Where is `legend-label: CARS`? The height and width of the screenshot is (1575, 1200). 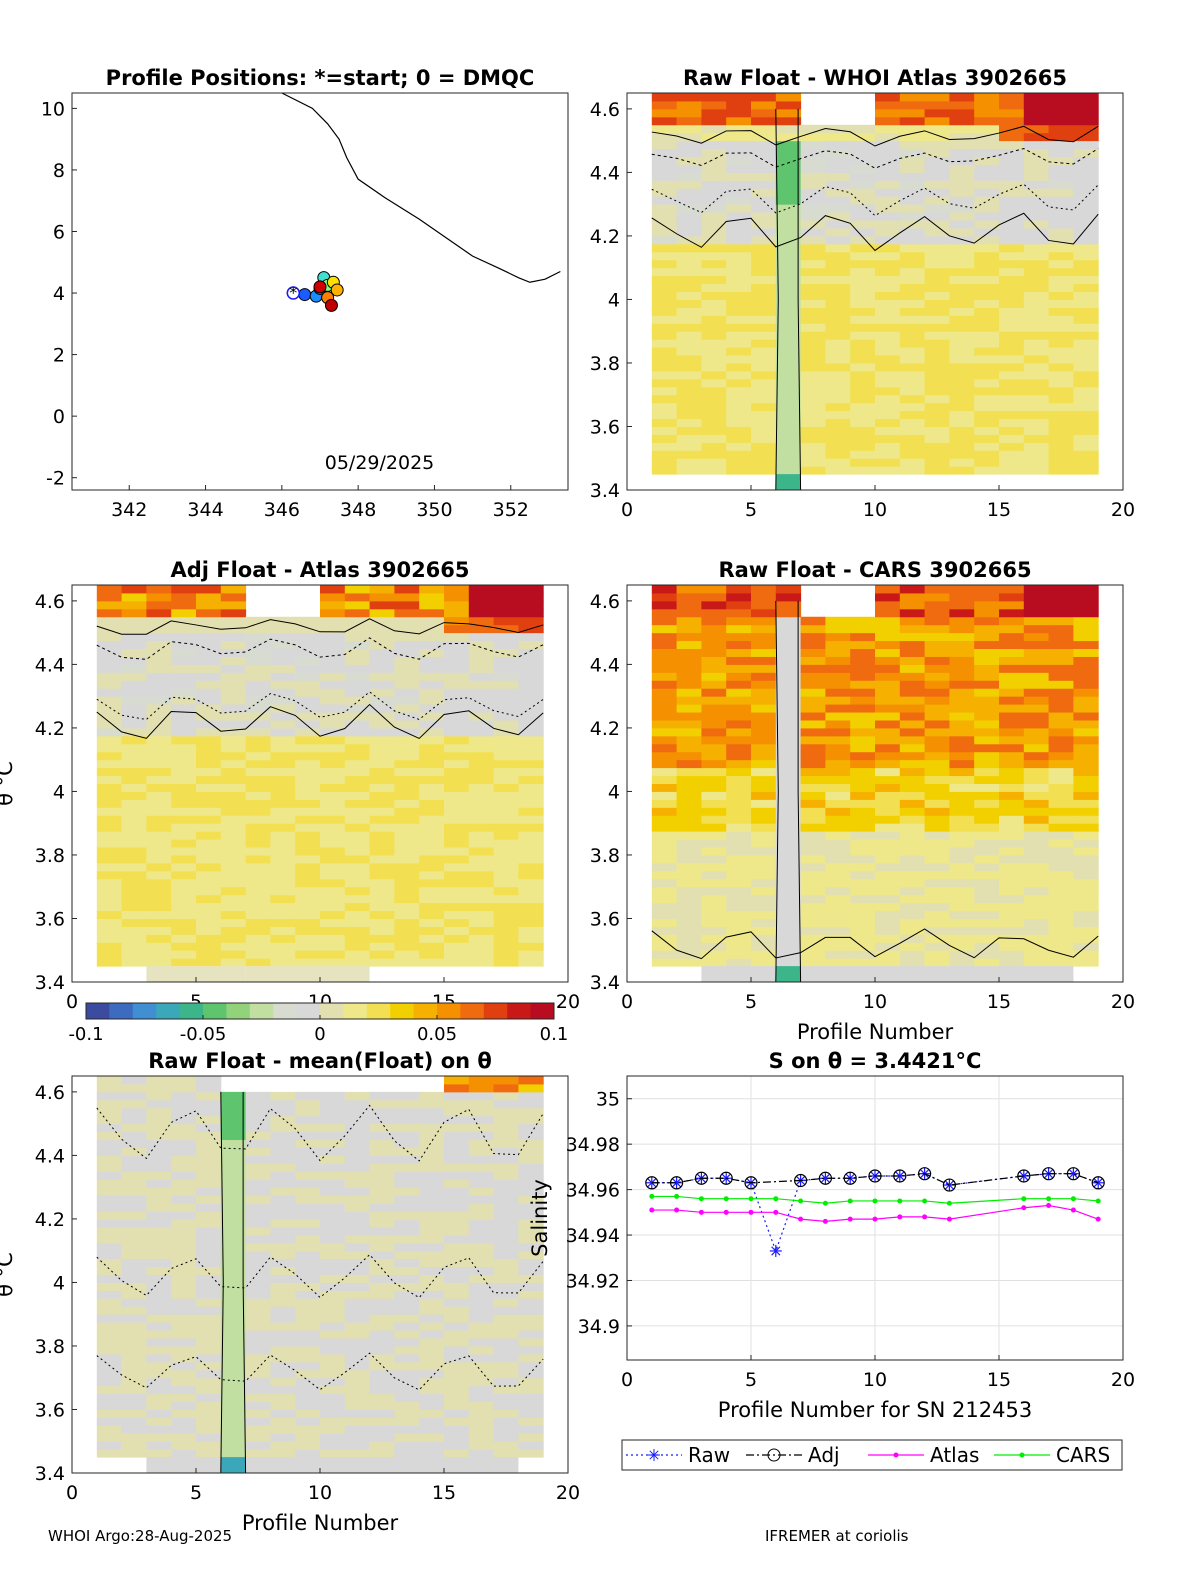 legend-label: CARS is located at coordinates (1083, 1455).